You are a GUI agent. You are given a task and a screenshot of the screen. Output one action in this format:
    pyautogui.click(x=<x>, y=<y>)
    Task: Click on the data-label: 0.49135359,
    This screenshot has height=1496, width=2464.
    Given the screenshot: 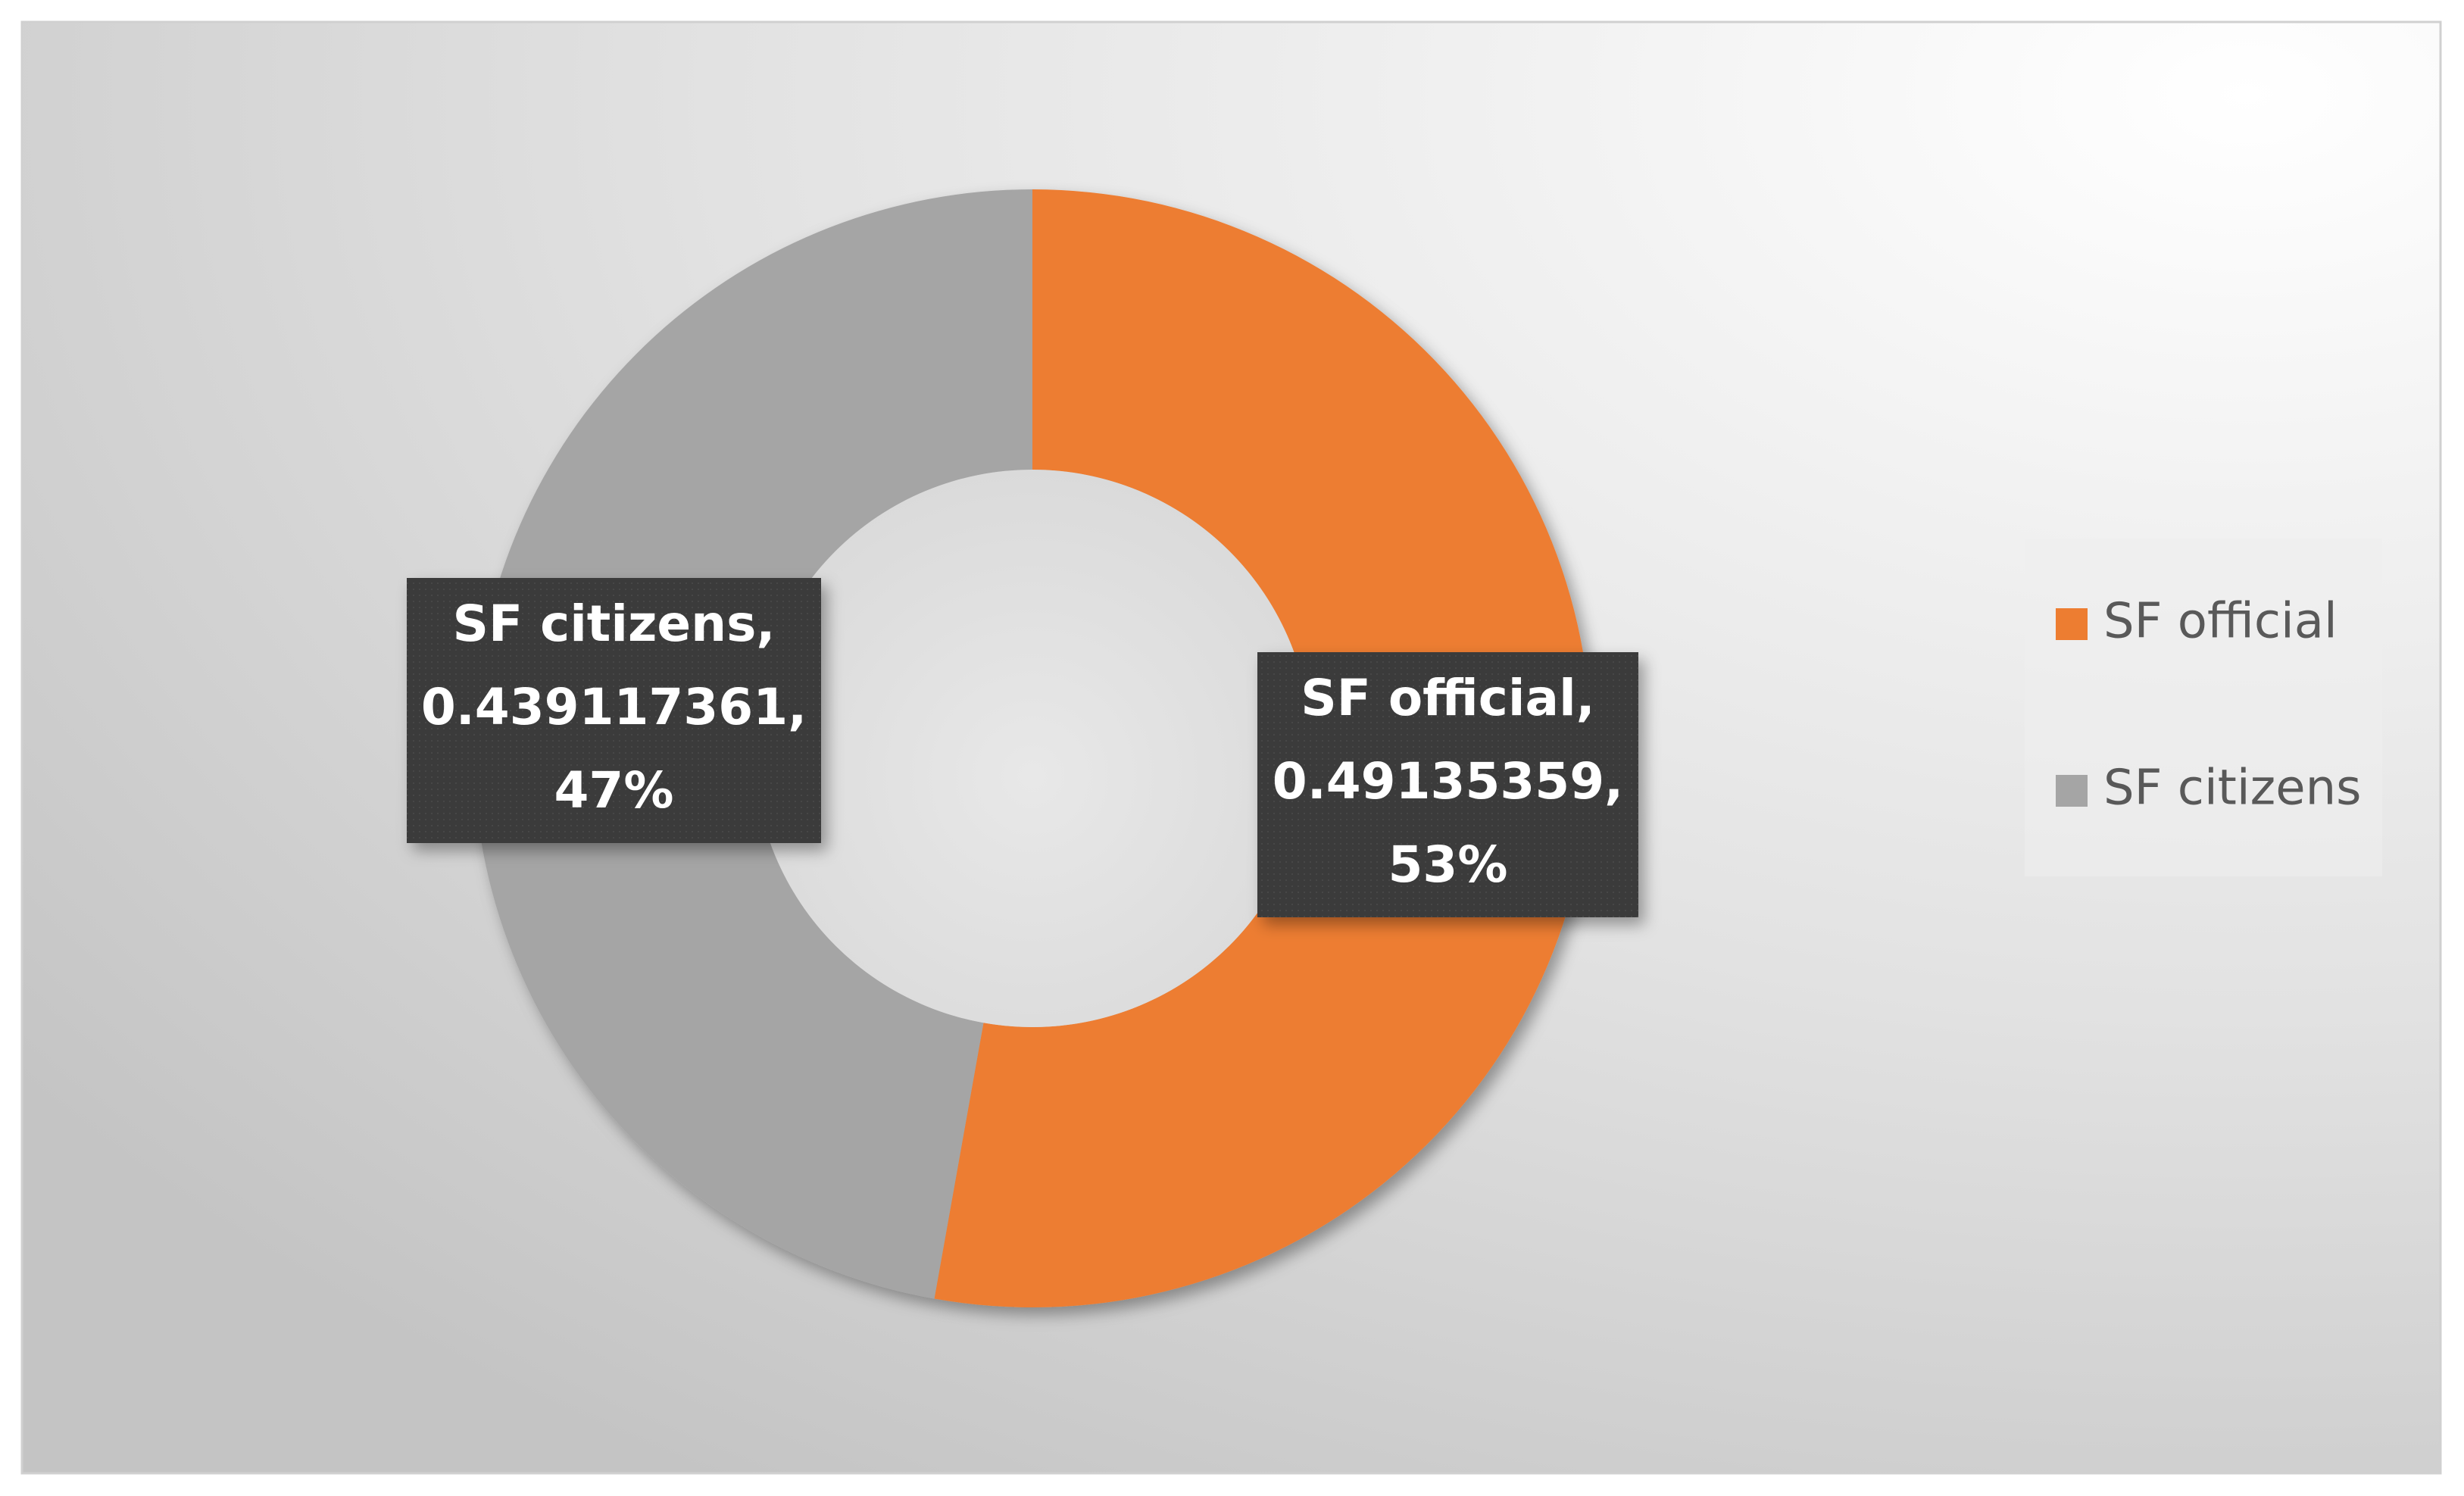 What is the action you would take?
    pyautogui.click(x=1448, y=781)
    